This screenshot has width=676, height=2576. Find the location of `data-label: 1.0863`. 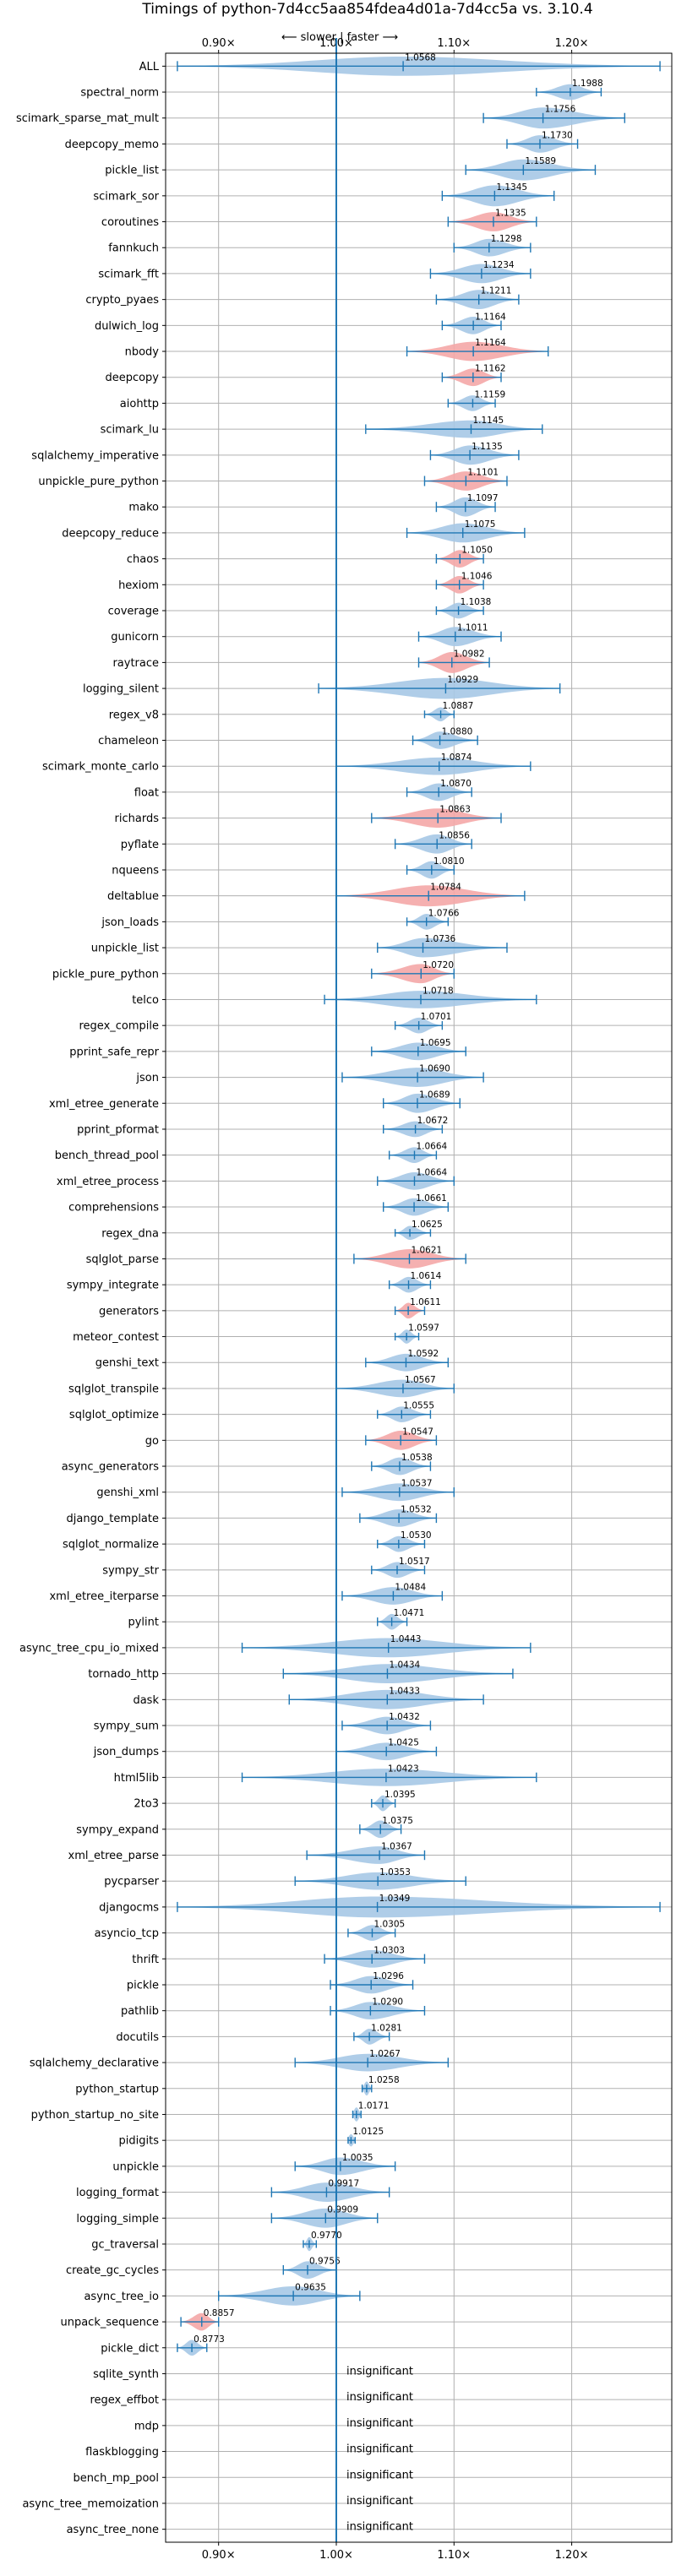

data-label: 1.0863 is located at coordinates (455, 810).